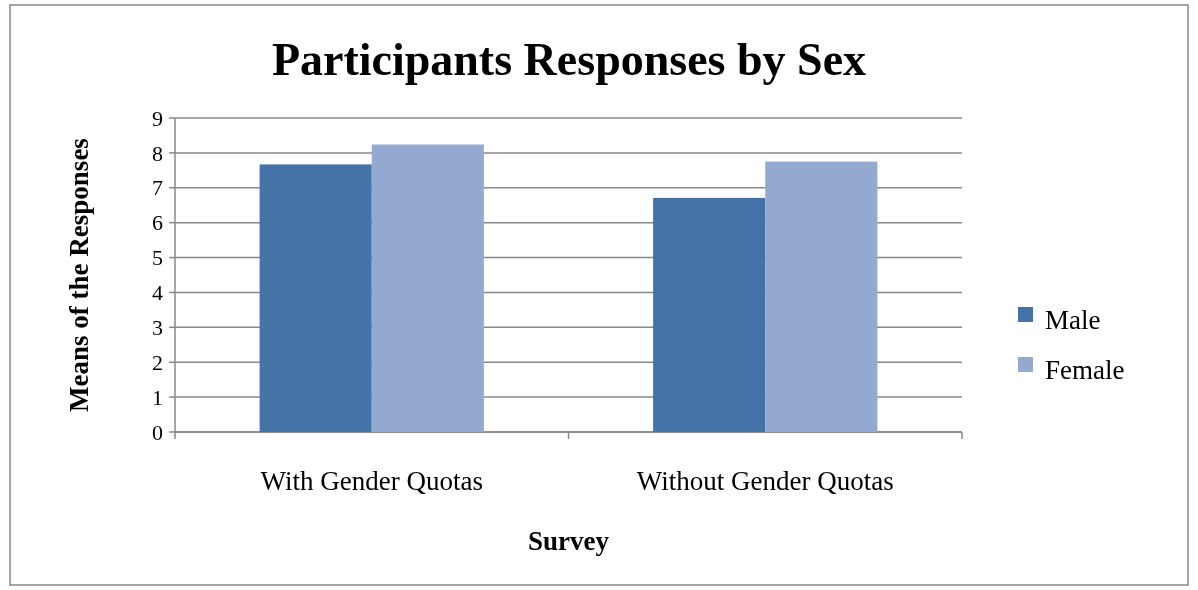 Image resolution: width=1198 pixels, height=590 pixels. Describe the element at coordinates (79, 275) in the screenshot. I see `y-axis-title: Means of the Responses` at that location.